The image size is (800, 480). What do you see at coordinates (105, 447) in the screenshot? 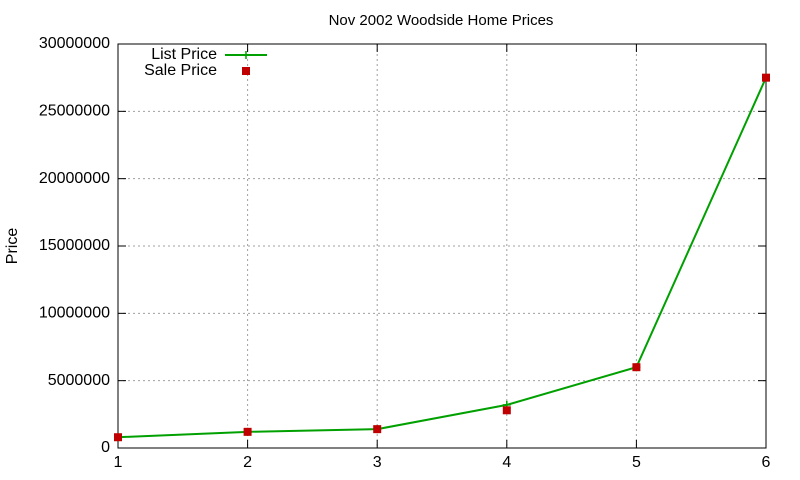
I see `y-tick-label: 0` at bounding box center [105, 447].